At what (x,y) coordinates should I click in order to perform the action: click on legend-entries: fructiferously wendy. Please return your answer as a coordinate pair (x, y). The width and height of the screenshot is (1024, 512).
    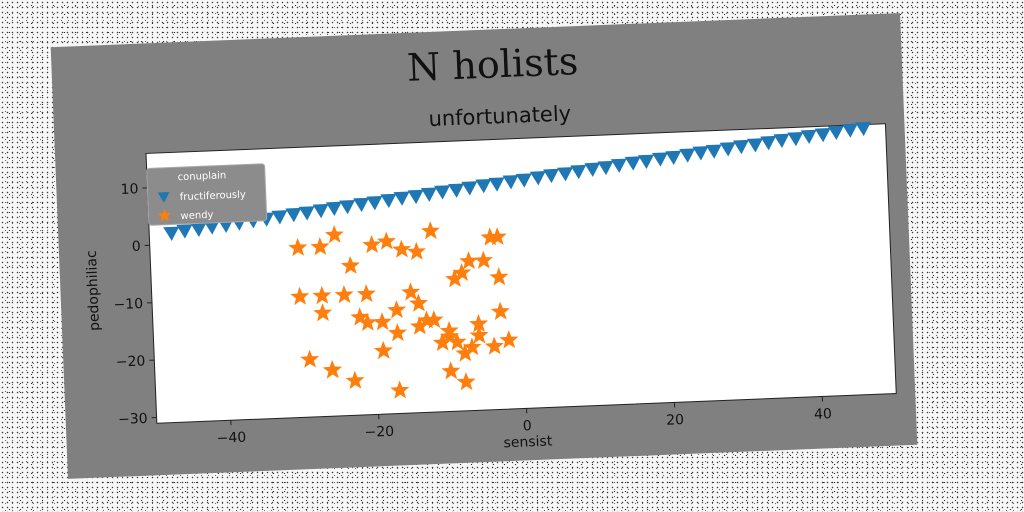
    Looking at the image, I should click on (202, 205).